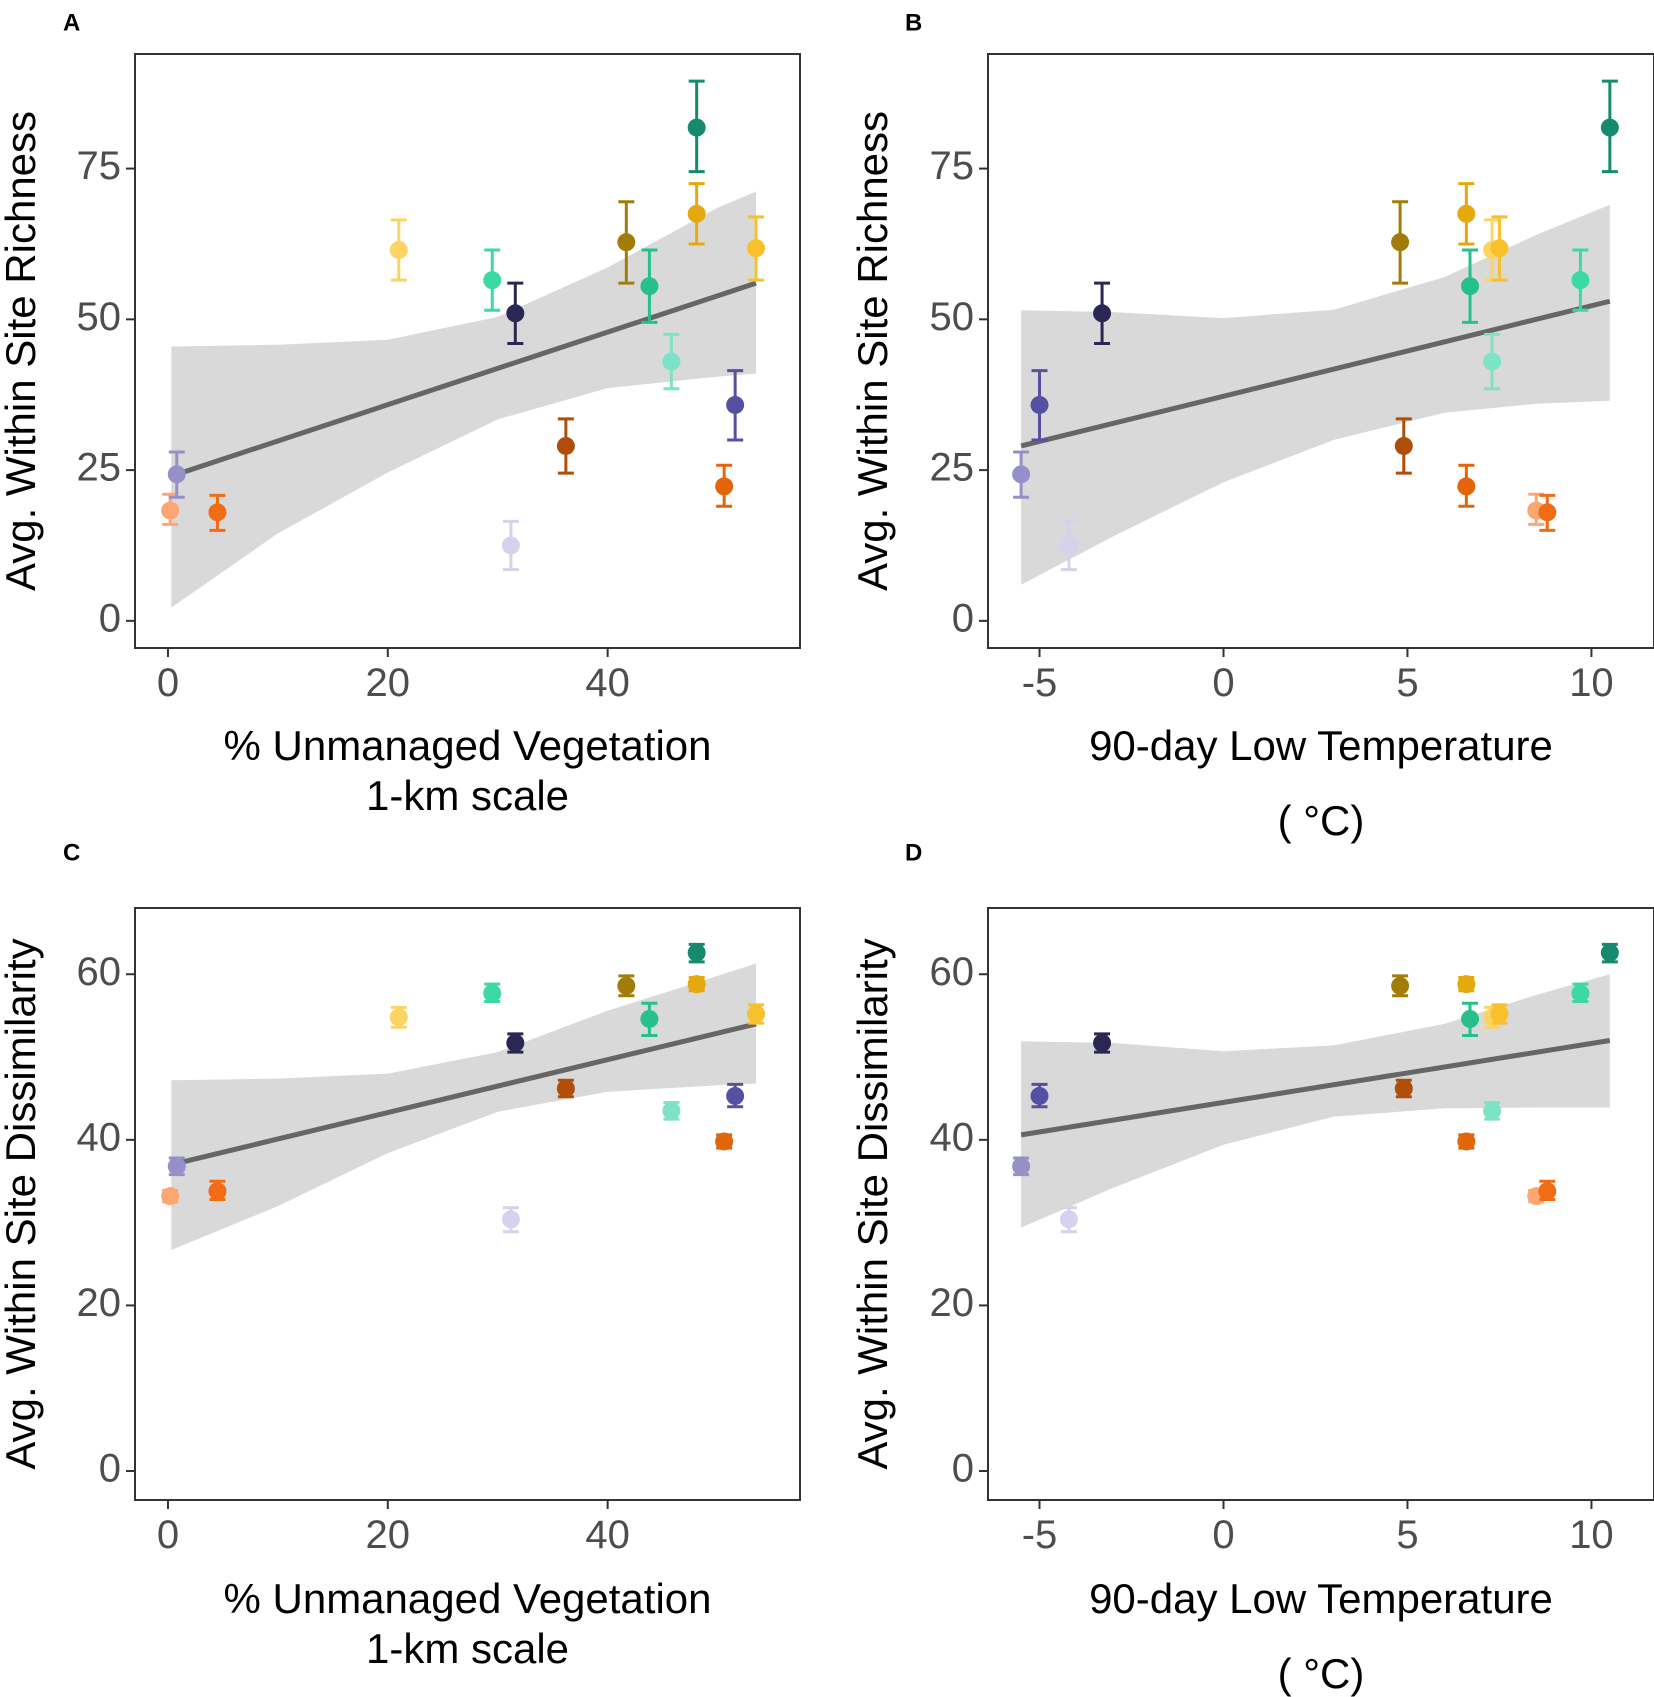 Image resolution: width=1654 pixels, height=1697 pixels. Describe the element at coordinates (99, 166) in the screenshot. I see `y-tick-label: 75` at that location.